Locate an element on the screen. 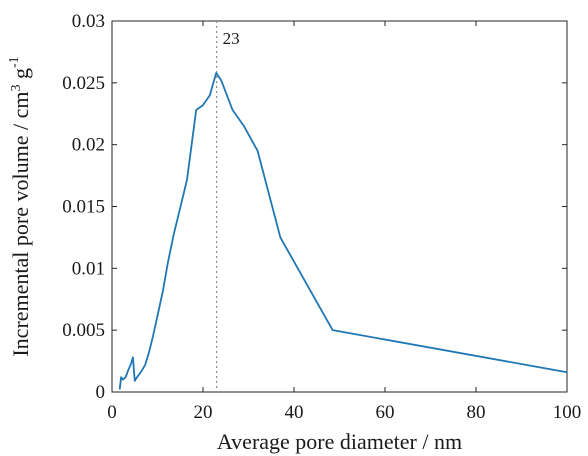 The image size is (588, 456). x-tick-label: 100 is located at coordinates (567, 412).